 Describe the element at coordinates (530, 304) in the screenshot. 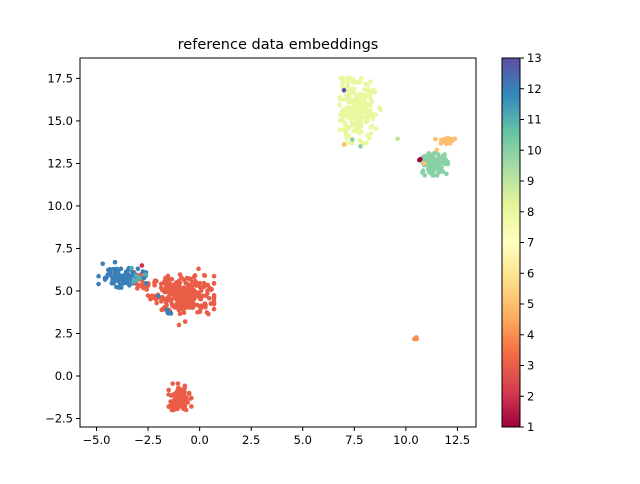

I see `colorbar-tick-label: 5` at that location.